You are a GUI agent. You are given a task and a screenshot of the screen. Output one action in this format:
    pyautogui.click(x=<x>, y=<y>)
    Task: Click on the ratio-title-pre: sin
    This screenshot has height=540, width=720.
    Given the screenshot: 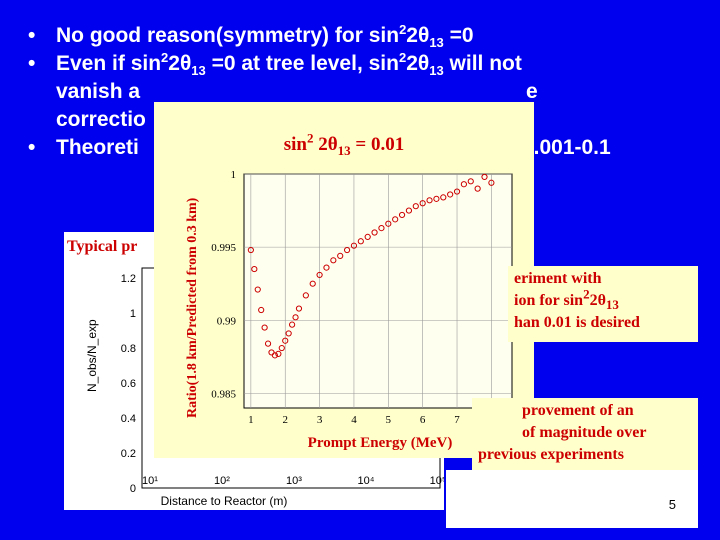 What is the action you would take?
    pyautogui.click(x=295, y=144)
    